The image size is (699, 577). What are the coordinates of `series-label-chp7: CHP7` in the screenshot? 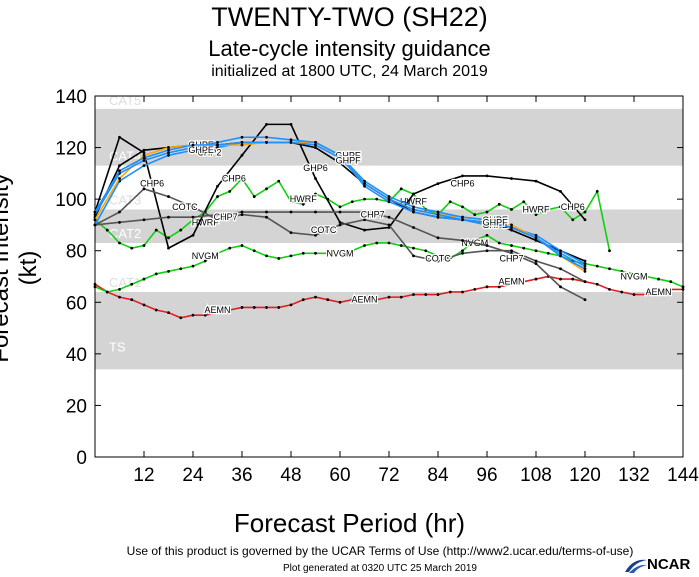 It's located at (373, 215).